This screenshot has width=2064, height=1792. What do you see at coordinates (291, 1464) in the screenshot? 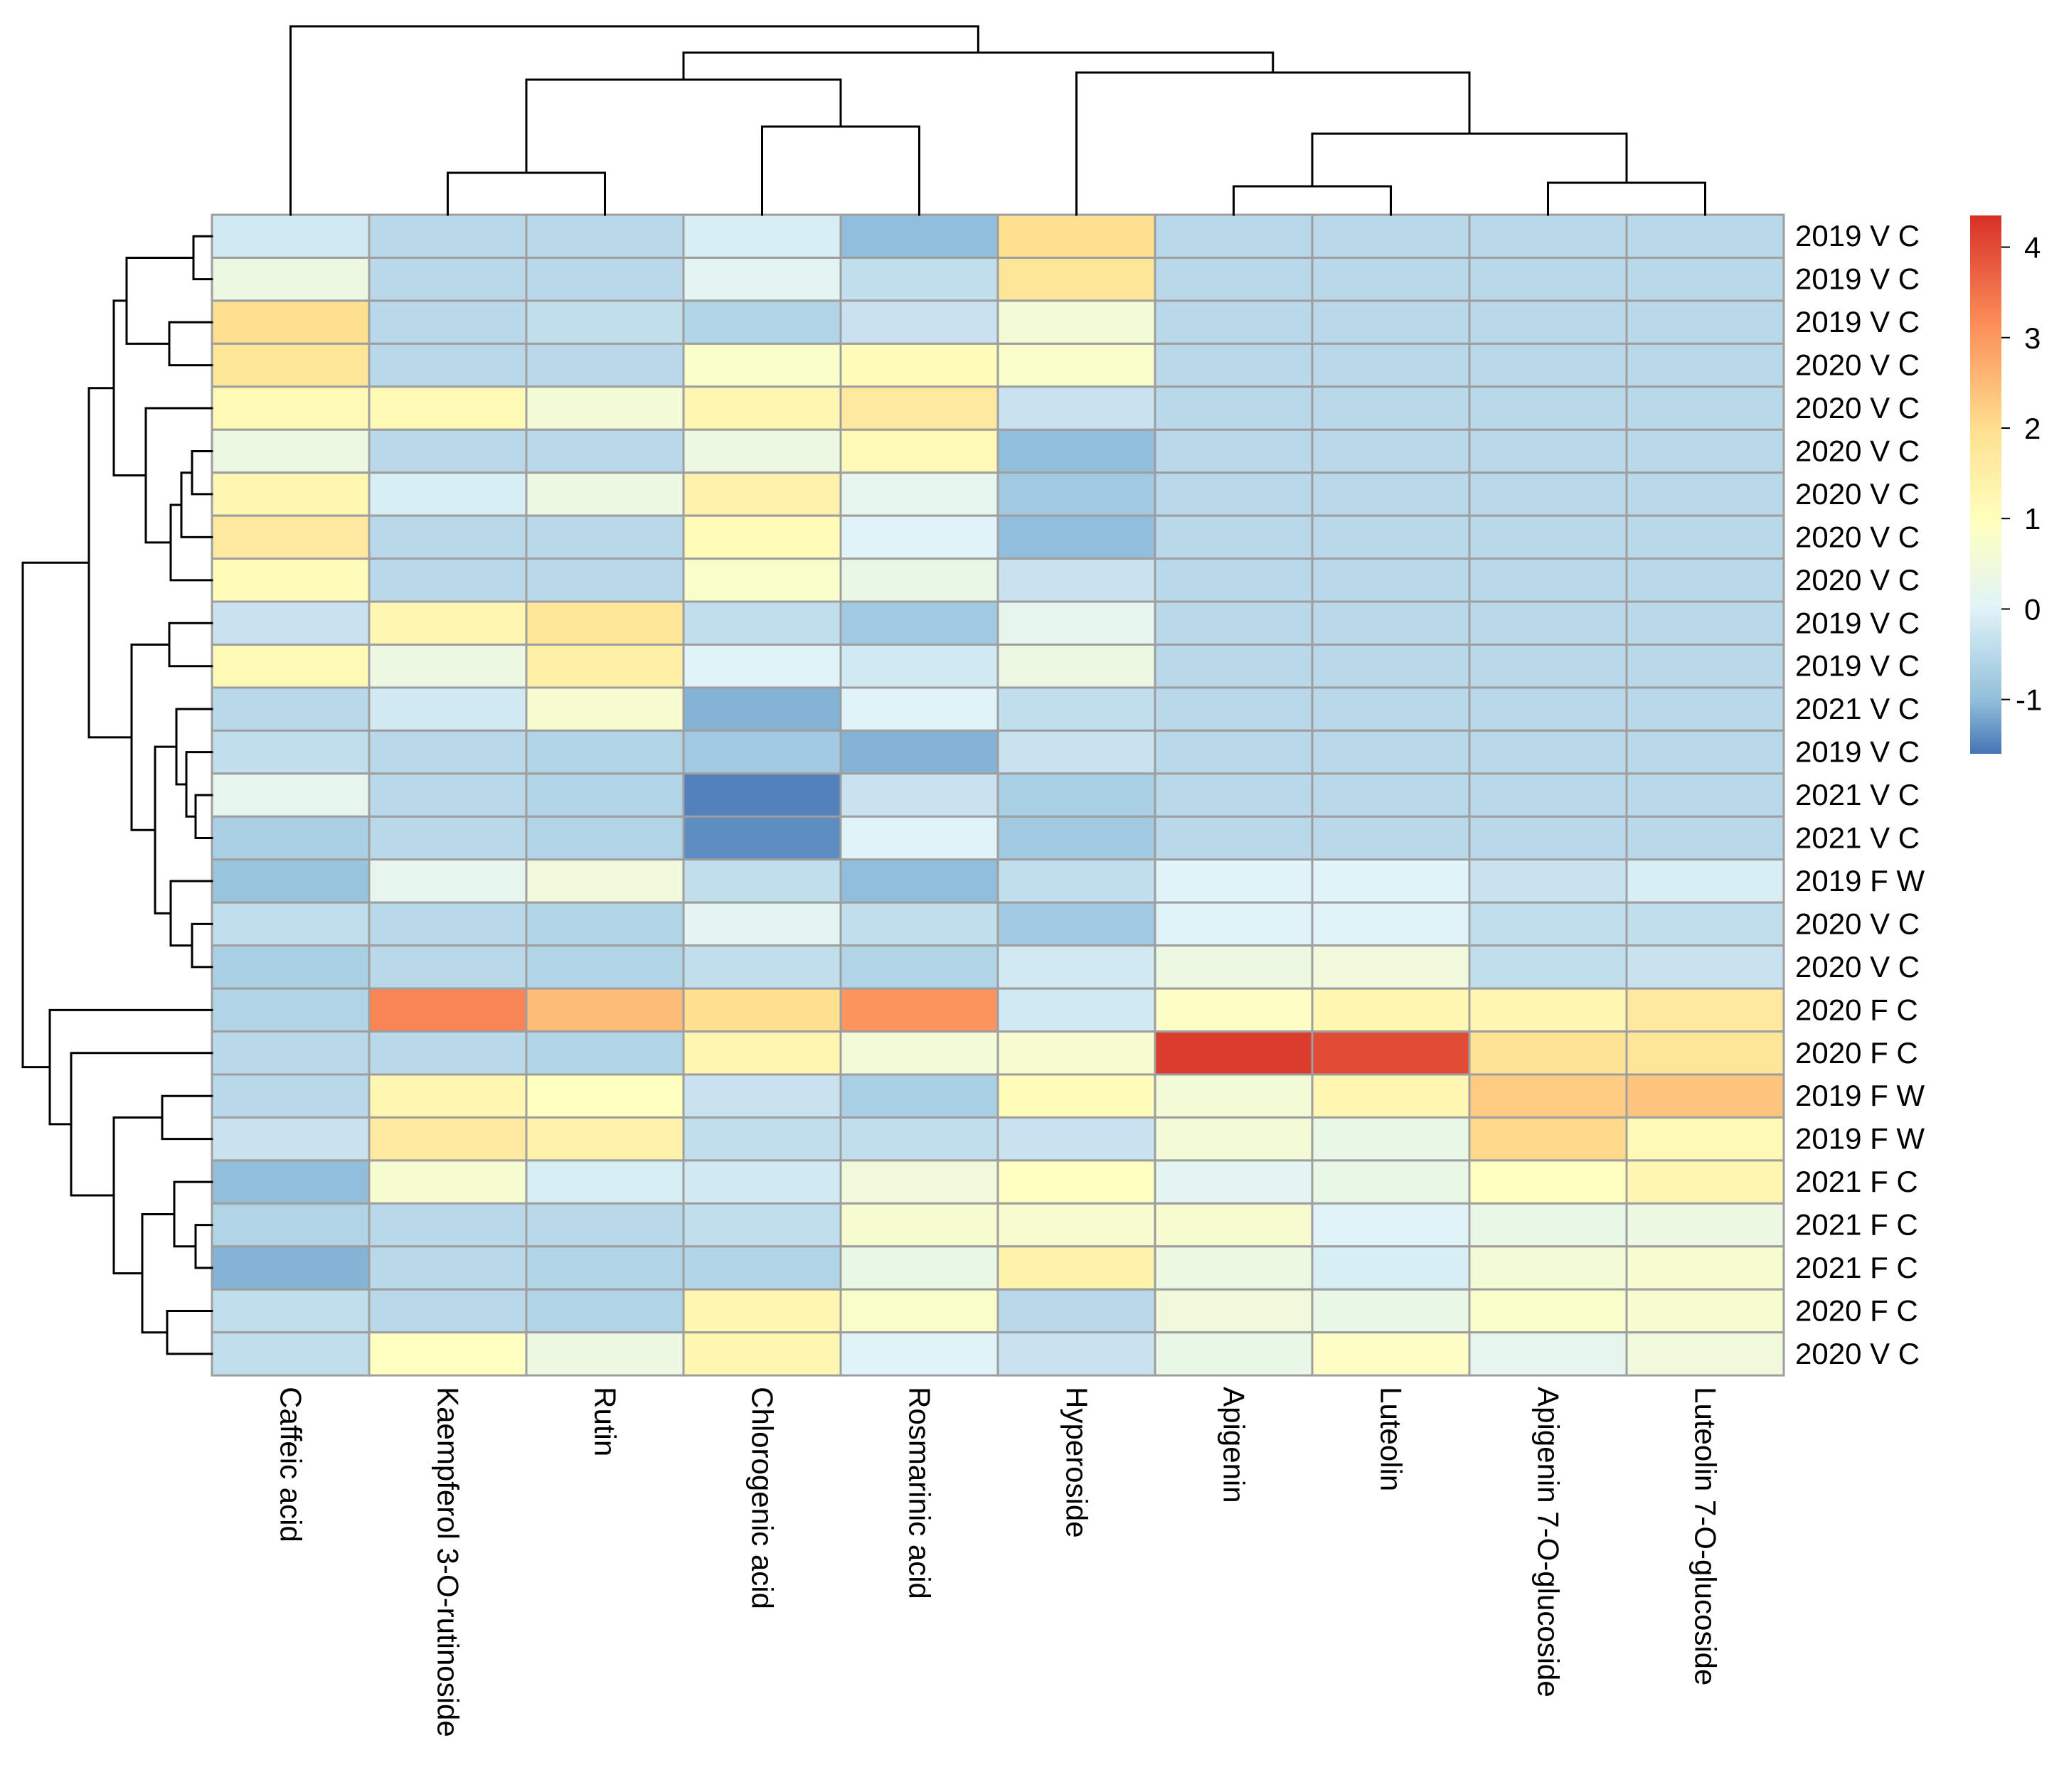
I see `column-label: Caffeic acid` at bounding box center [291, 1464].